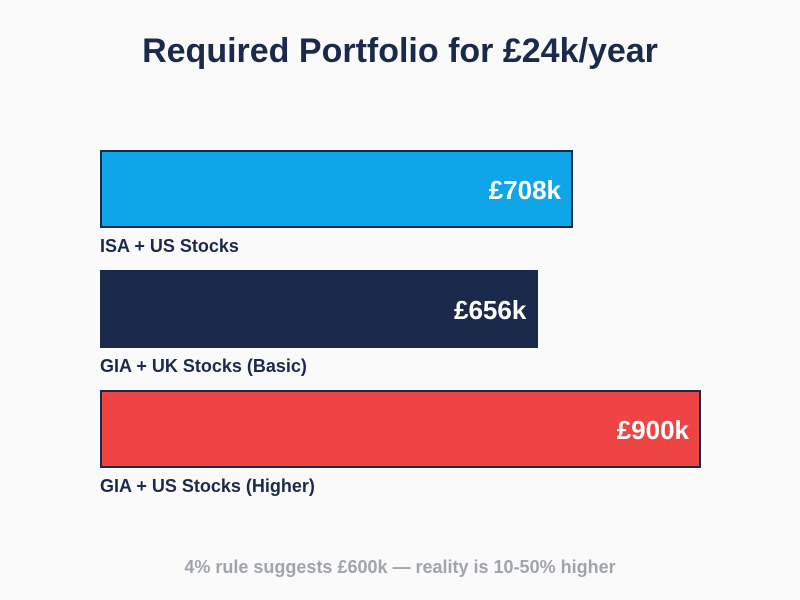  I want to click on bar-value-label: £708k, so click(524, 190).